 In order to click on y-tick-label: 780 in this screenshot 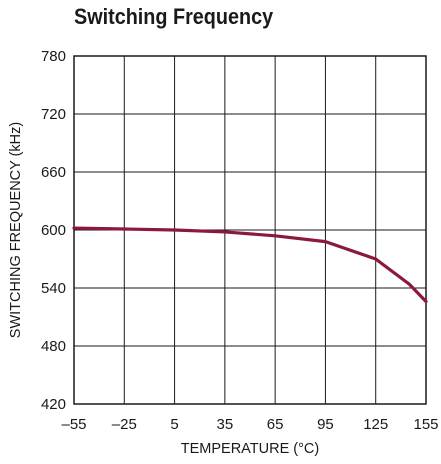, I will do `click(53, 56)`.